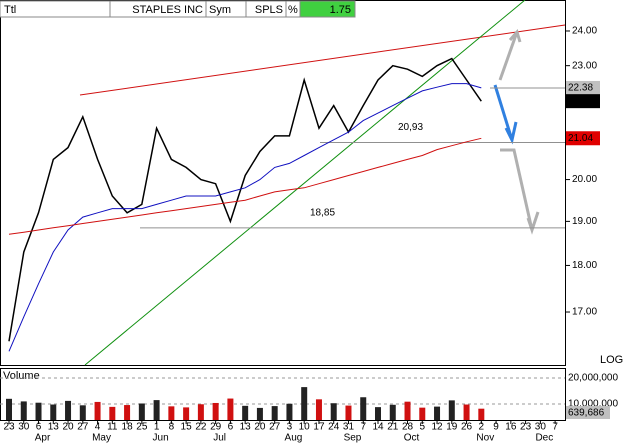  Describe the element at coordinates (112, 427) in the screenshot. I see `x-tick-label: 11` at that location.